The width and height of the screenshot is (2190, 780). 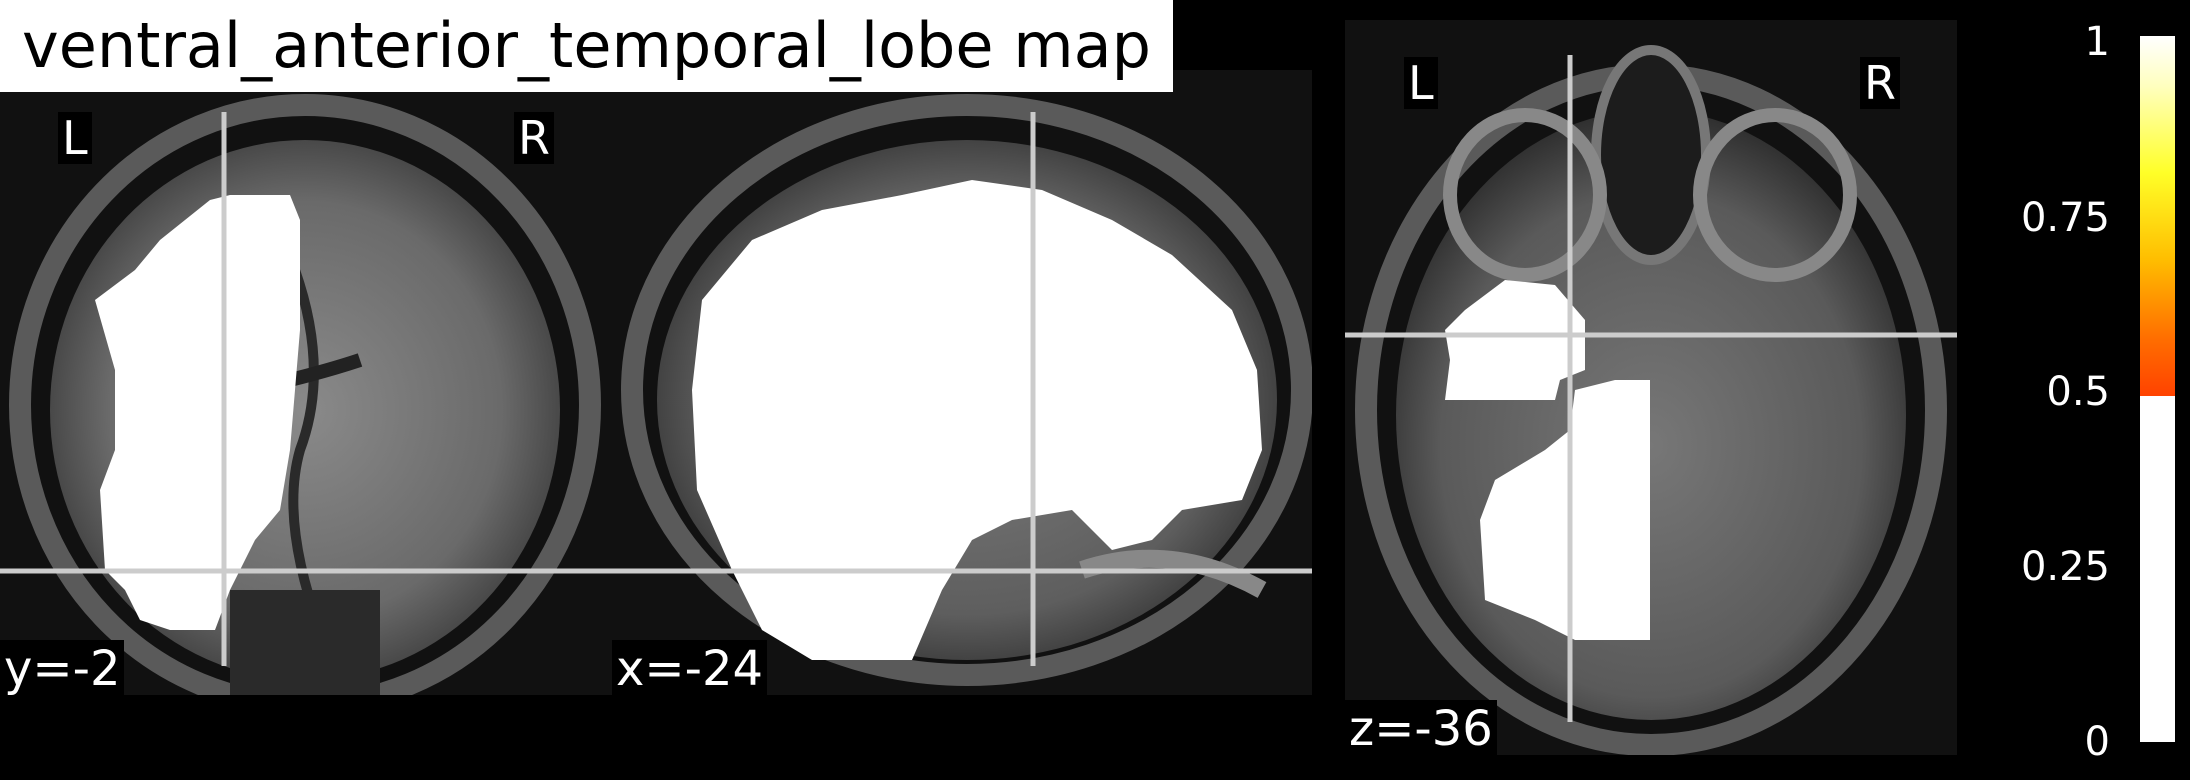 What do you see at coordinates (2078, 392) in the screenshot?
I see `colorbar-tick-0.5: 0.5` at bounding box center [2078, 392].